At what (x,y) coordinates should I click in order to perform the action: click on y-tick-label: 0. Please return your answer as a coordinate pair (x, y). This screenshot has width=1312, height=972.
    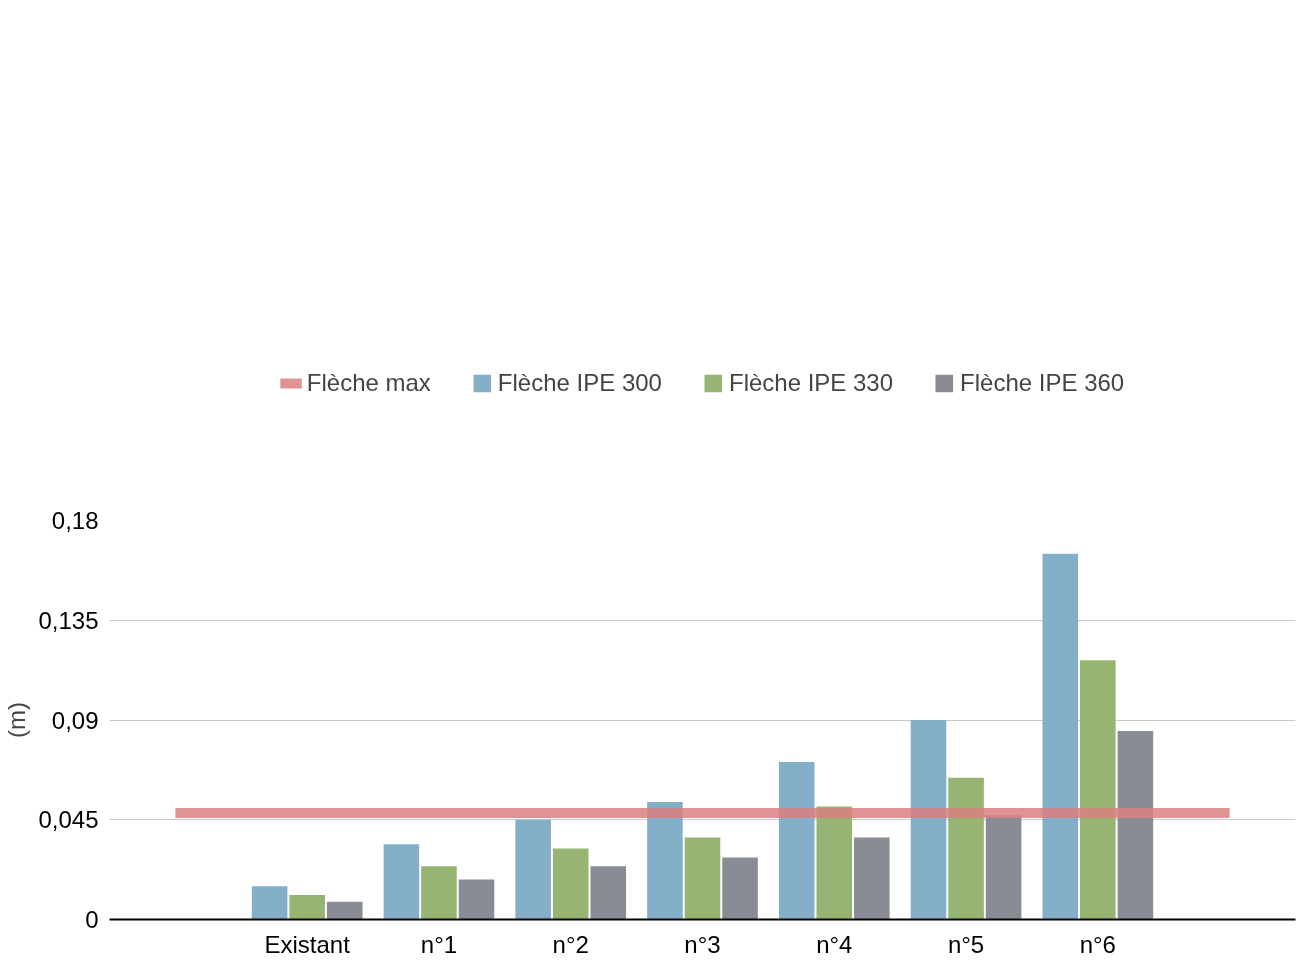
    Looking at the image, I should click on (92, 919).